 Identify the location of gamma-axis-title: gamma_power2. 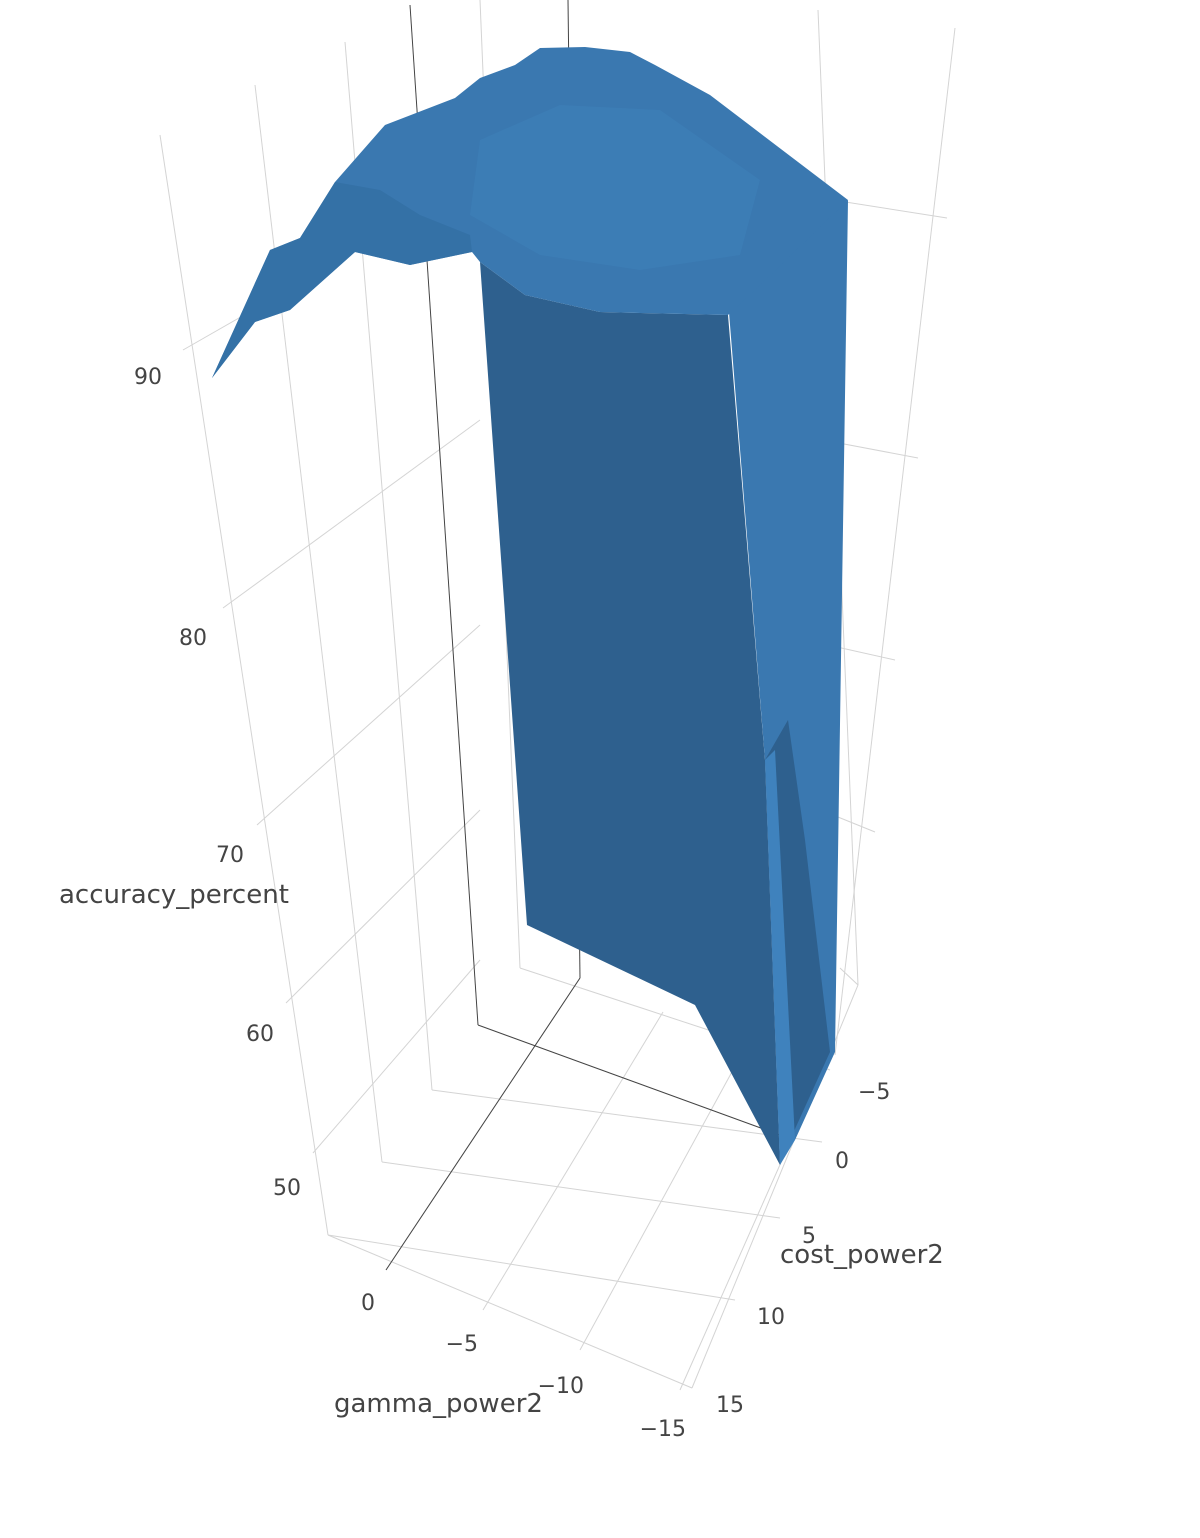
(438, 1404).